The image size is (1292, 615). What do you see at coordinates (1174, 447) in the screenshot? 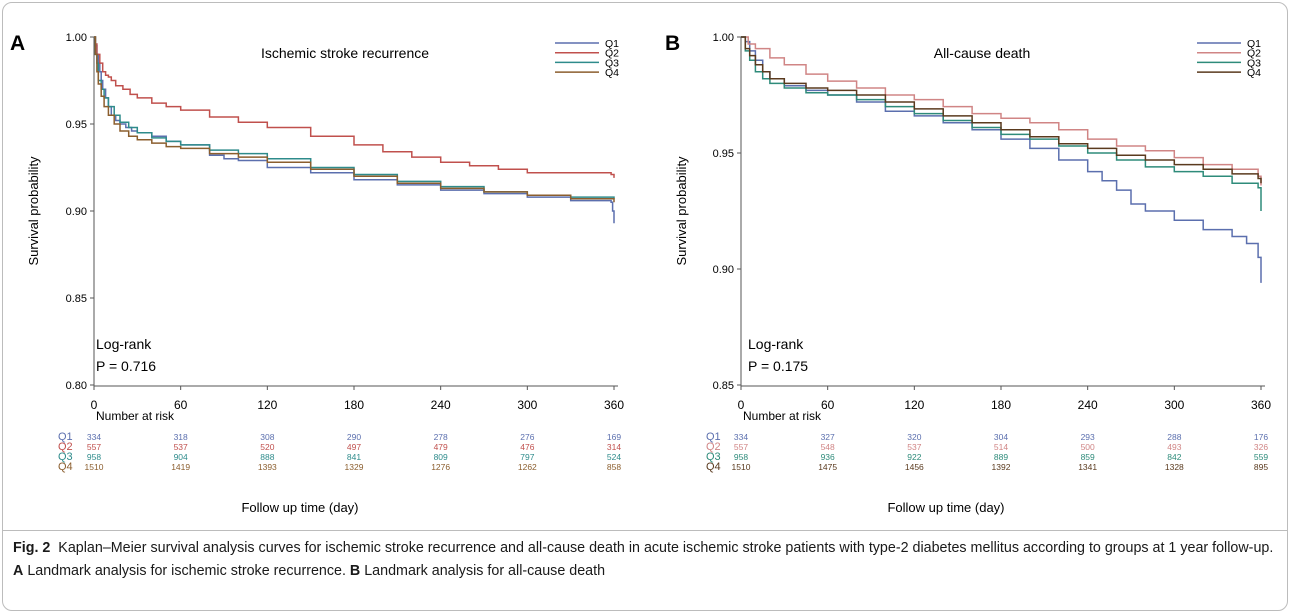
I see `panel-b-risk-cell: 493` at bounding box center [1174, 447].